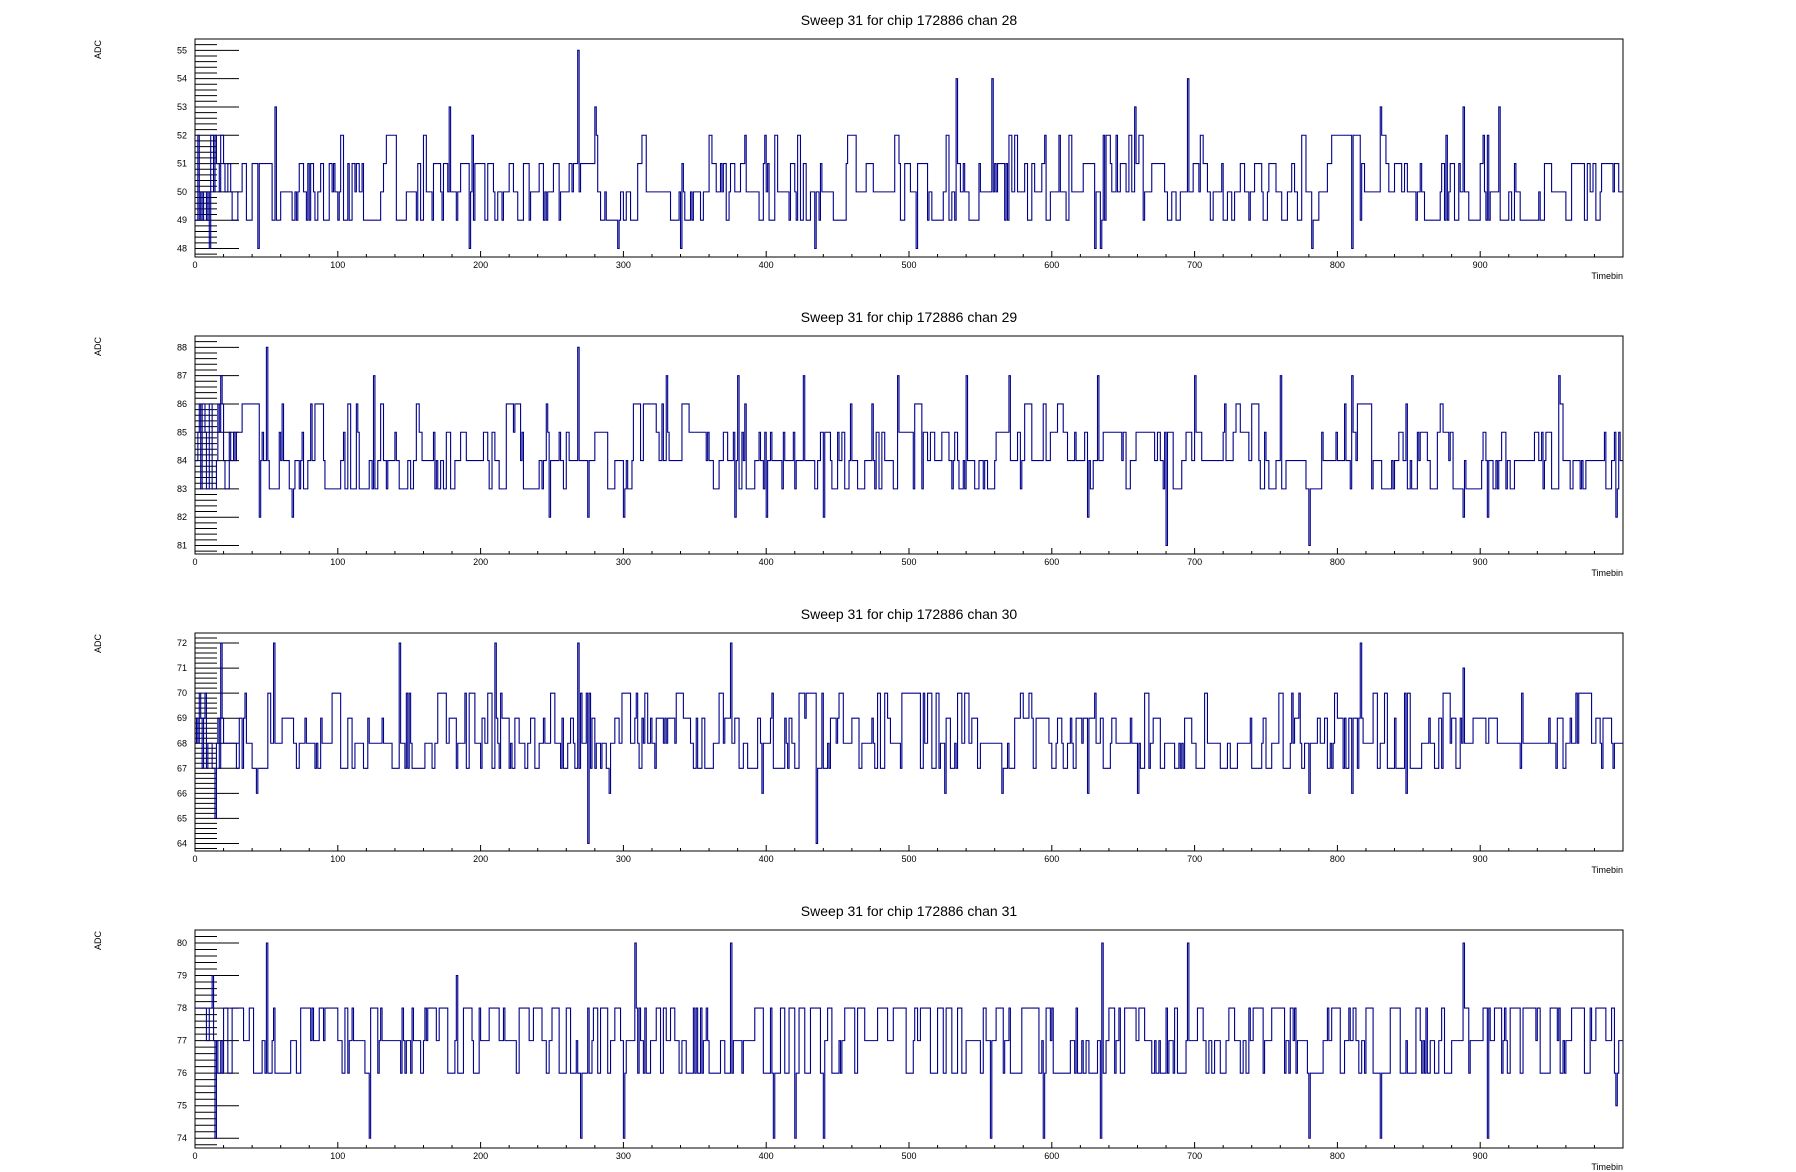 The width and height of the screenshot is (1796, 1172). I want to click on y-tick-label: 78, so click(182, 1008).